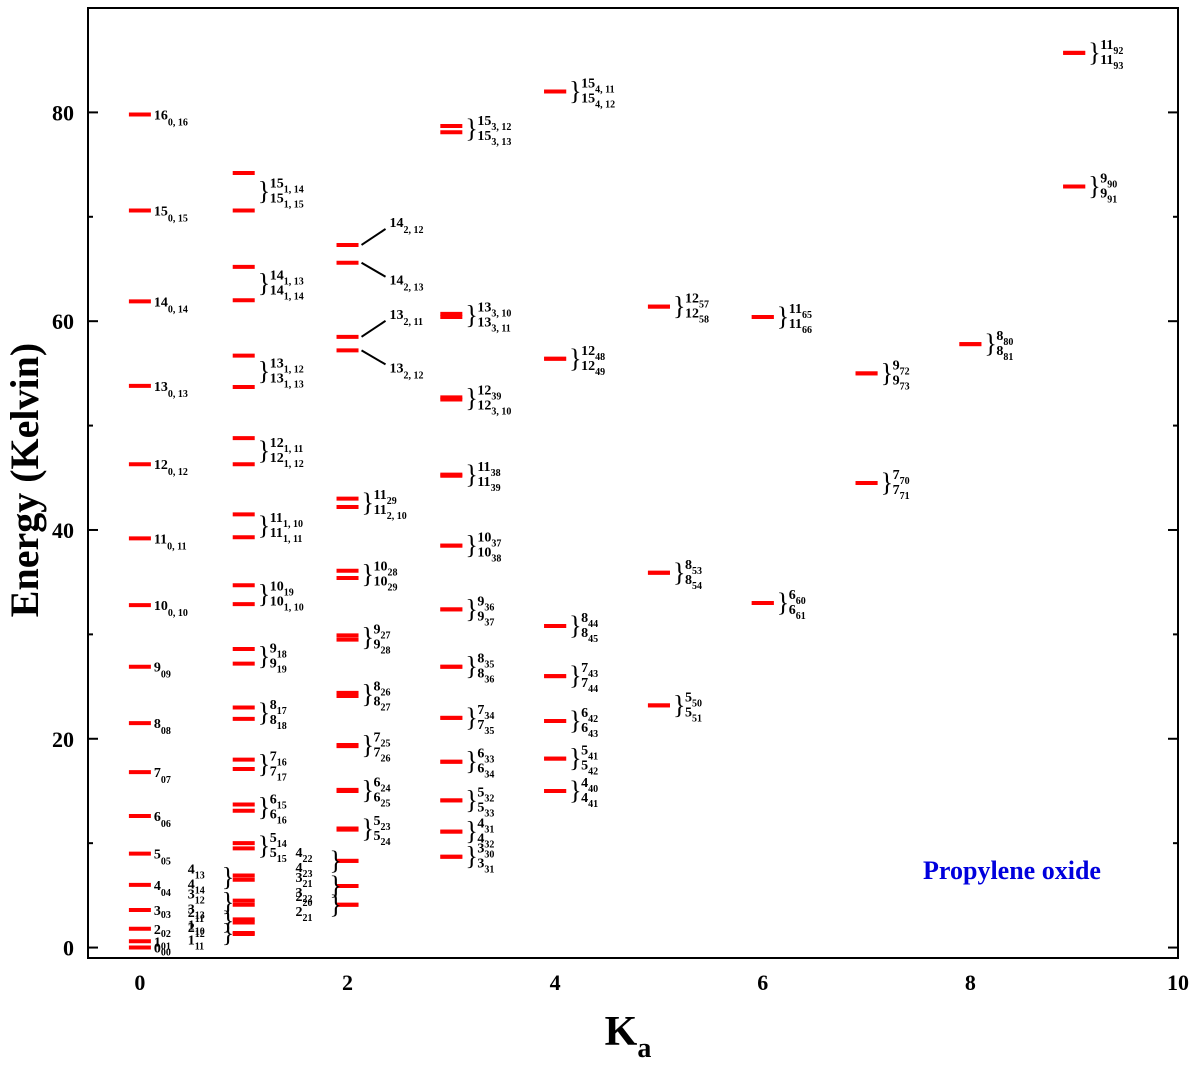 This screenshot has height=1067, width=1200. I want to click on level-label: 505, so click(162, 858).